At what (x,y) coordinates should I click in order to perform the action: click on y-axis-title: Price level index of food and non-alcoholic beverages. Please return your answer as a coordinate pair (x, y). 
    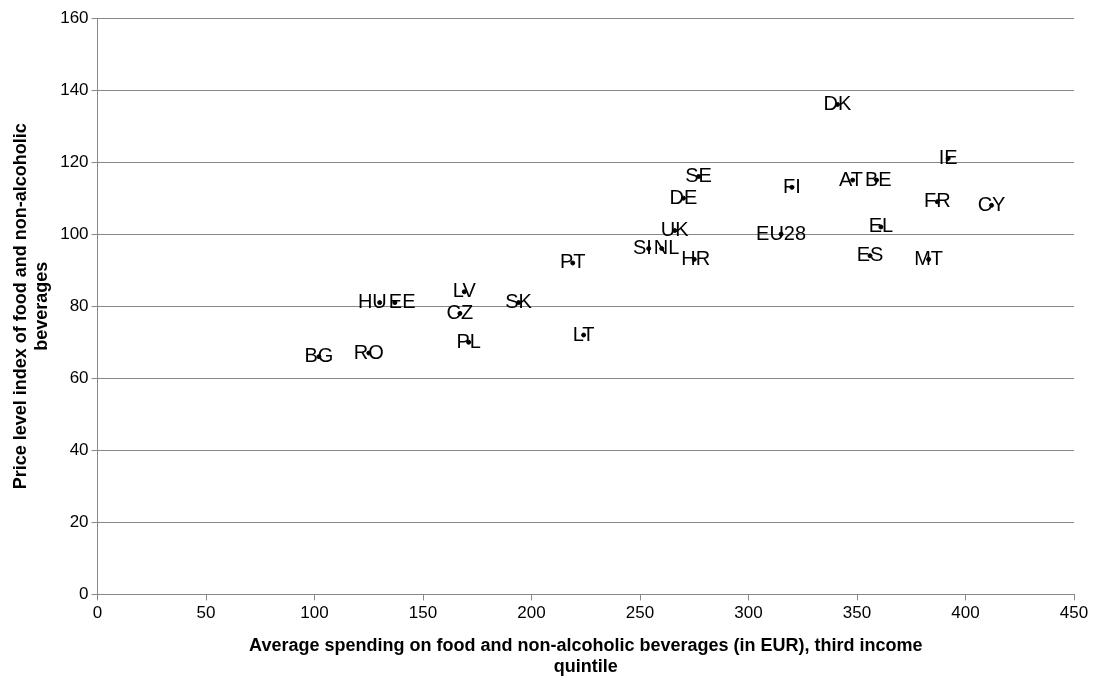
    Looking at the image, I should click on (30, 306).